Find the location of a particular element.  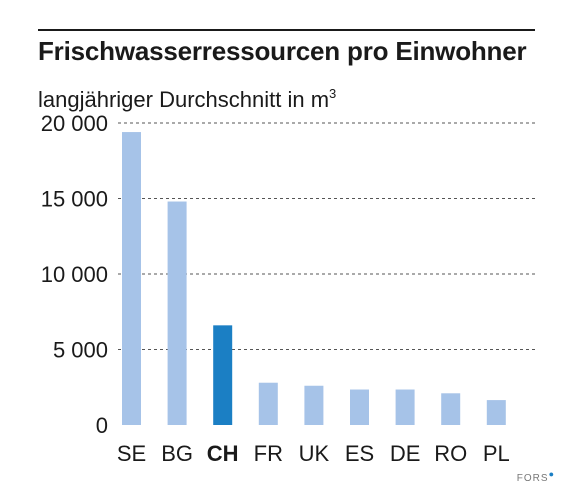

bar-pl is located at coordinates (496, 412).